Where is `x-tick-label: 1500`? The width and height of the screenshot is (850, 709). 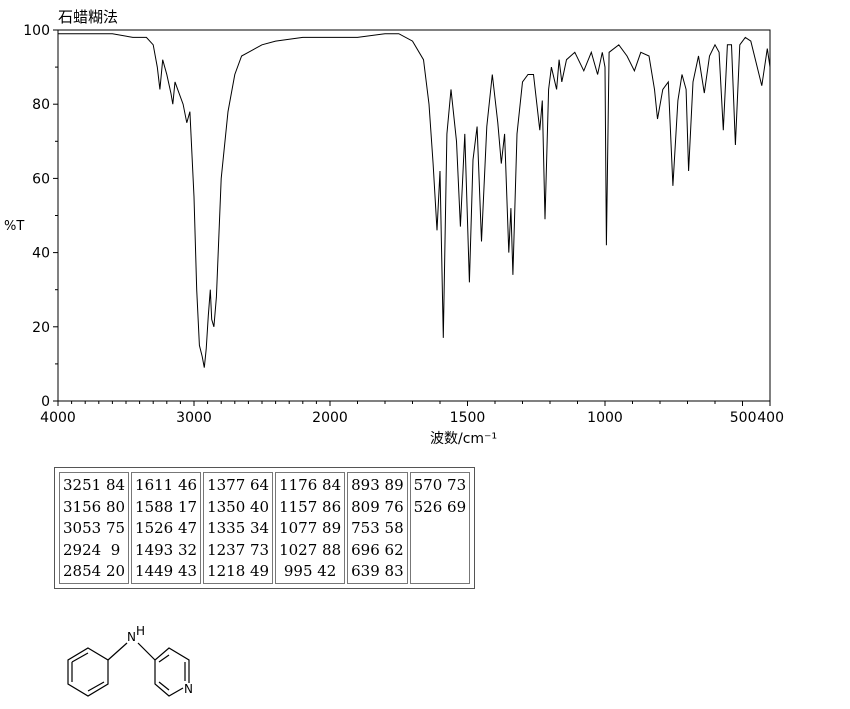 x-tick-label: 1500 is located at coordinates (468, 418).